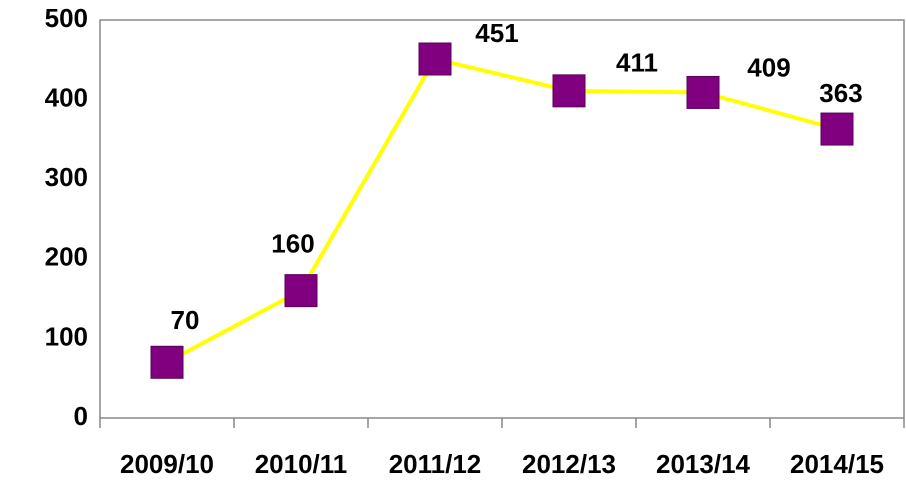 Image resolution: width=906 pixels, height=482 pixels. Describe the element at coordinates (703, 464) in the screenshot. I see `x-tick-label: 2013/14` at that location.